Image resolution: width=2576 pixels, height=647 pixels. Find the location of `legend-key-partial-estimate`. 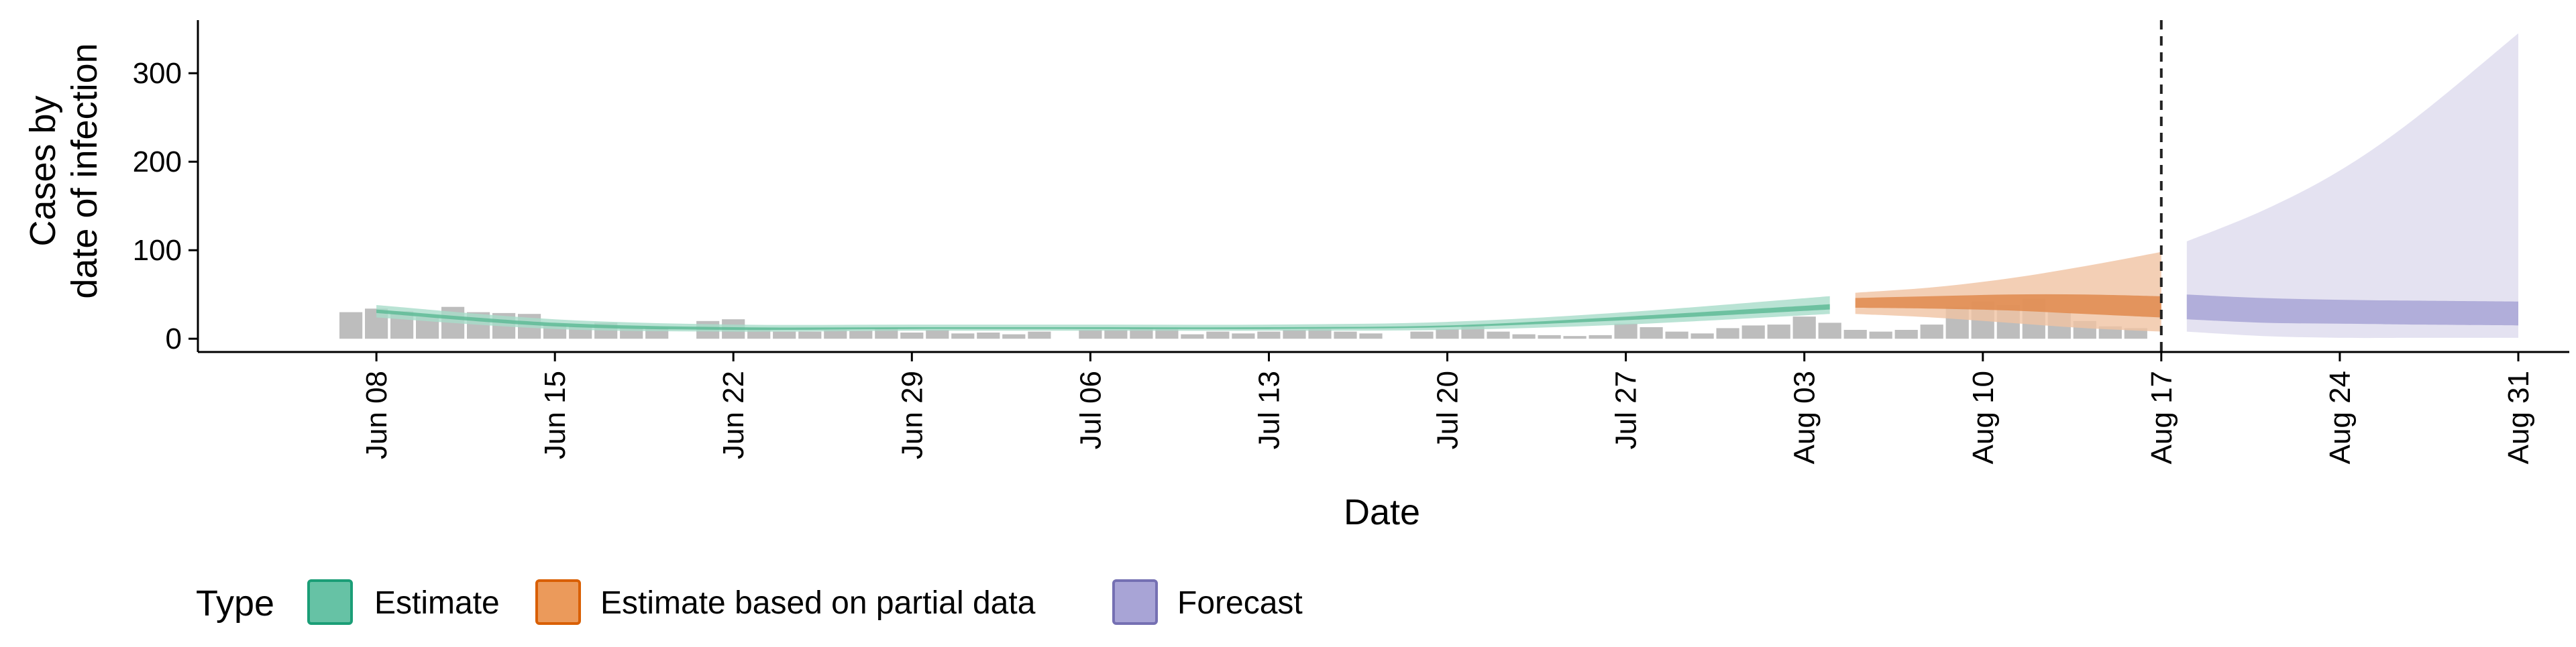

legend-key-partial-estimate is located at coordinates (558, 602).